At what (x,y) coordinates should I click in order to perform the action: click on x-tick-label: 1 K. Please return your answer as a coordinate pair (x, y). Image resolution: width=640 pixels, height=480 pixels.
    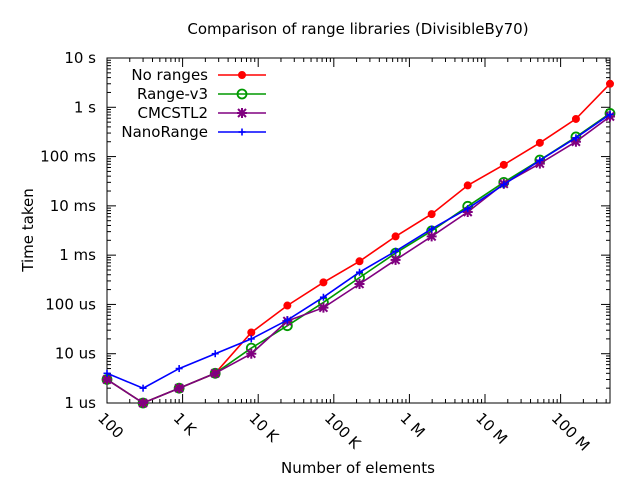
    Looking at the image, I should click on (185, 424).